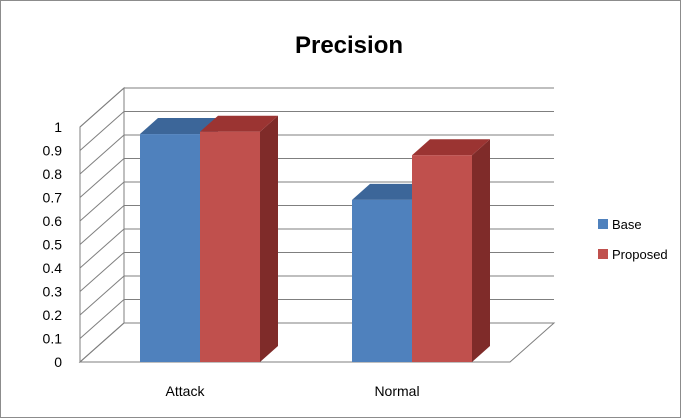  I want to click on y-tick-label: 0.9, so click(53, 151).